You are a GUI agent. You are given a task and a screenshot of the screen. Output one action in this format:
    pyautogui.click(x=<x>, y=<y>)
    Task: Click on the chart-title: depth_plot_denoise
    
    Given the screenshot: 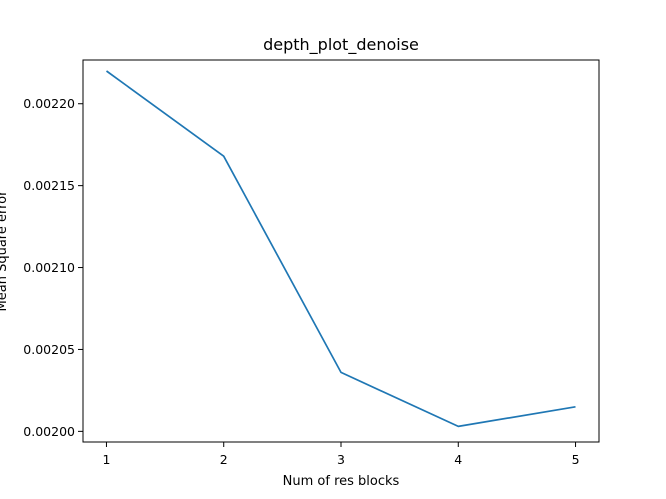 What is the action you would take?
    pyautogui.click(x=341, y=45)
    